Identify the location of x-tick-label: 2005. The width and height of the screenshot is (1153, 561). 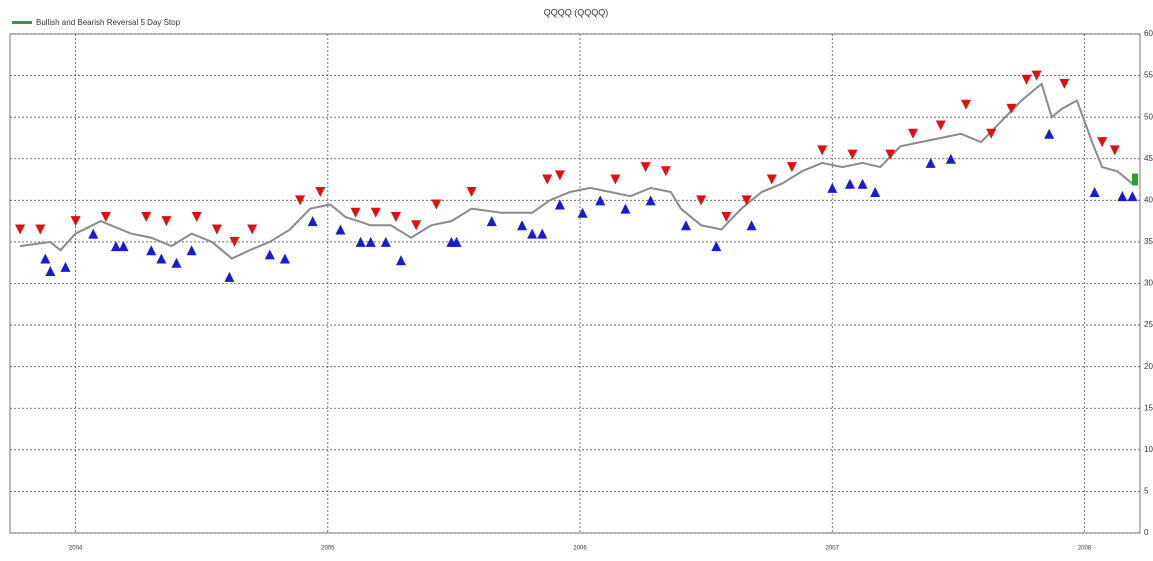
(328, 549).